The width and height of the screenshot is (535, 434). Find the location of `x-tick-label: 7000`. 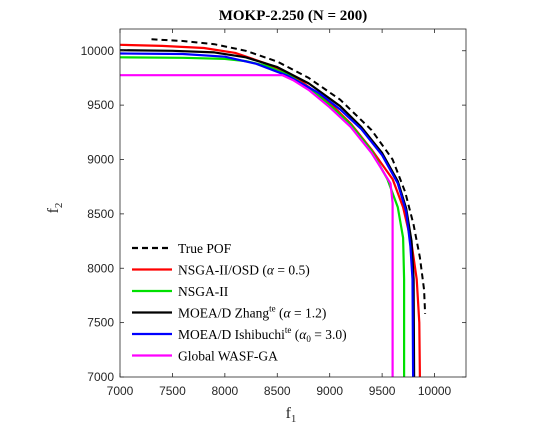

x-tick-label: 7000 is located at coordinates (120, 391).